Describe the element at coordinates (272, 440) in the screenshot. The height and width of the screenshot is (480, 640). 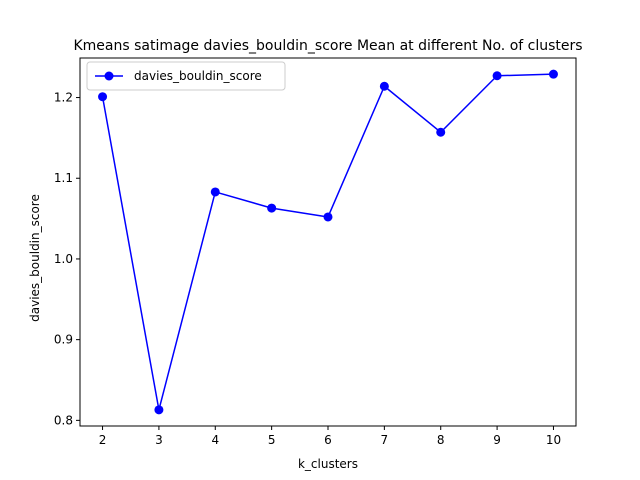
I see `x-tick-label: 5` at that location.